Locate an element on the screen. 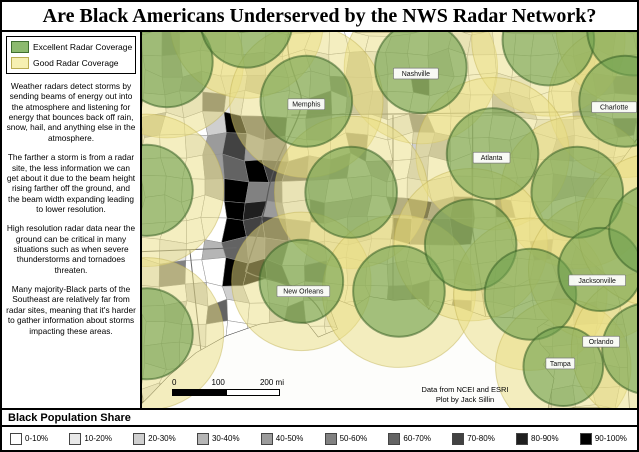 The width and height of the screenshot is (639, 452). scale-bar-labels: 0 100 200 mi is located at coordinates (228, 382).